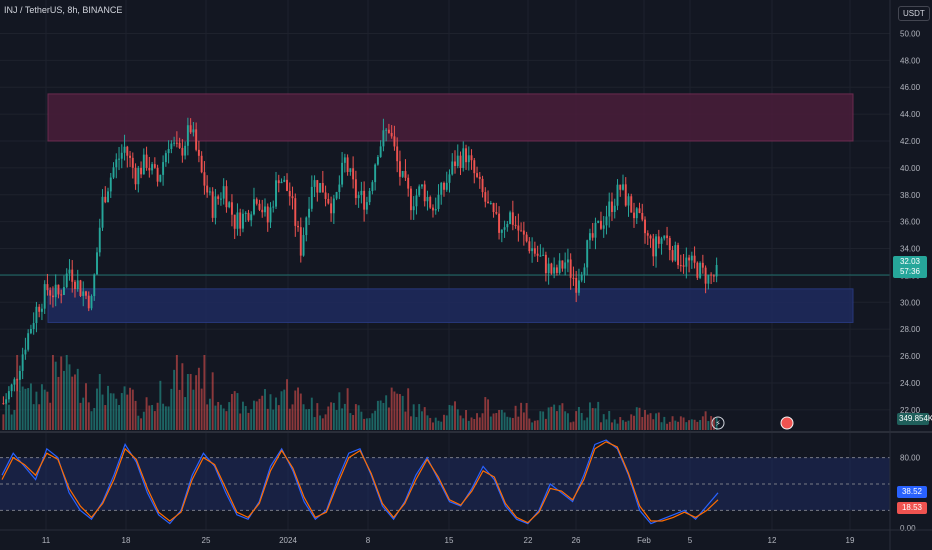 The width and height of the screenshot is (932, 550). What do you see at coordinates (914, 13) in the screenshot?
I see `currency-selector: USDT` at bounding box center [914, 13].